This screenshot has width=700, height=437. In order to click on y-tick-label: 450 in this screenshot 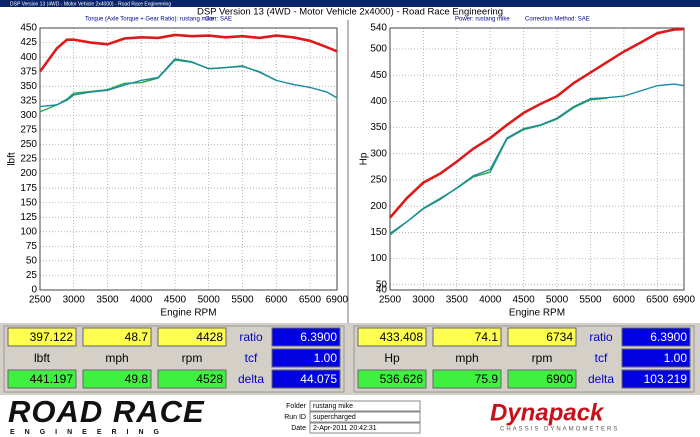, I will do `click(28, 28)`.